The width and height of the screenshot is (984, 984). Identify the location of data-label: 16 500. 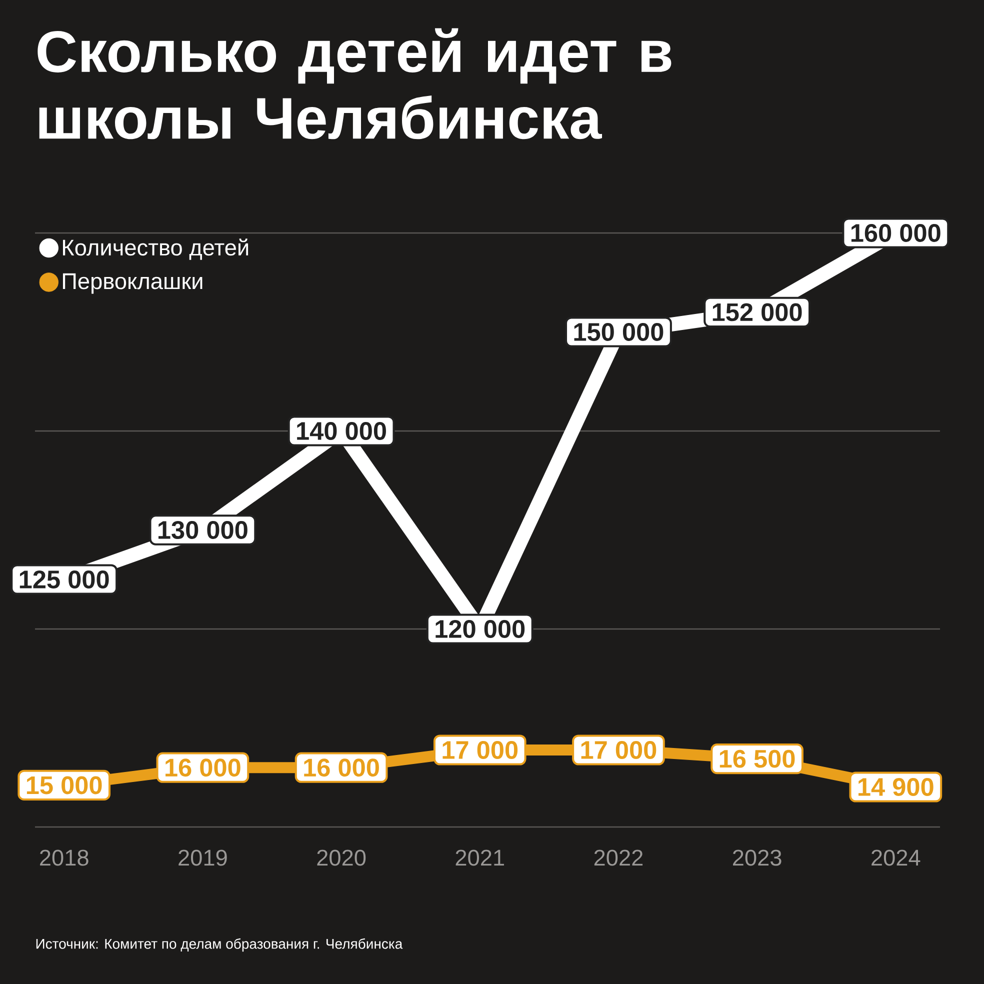
(757, 759).